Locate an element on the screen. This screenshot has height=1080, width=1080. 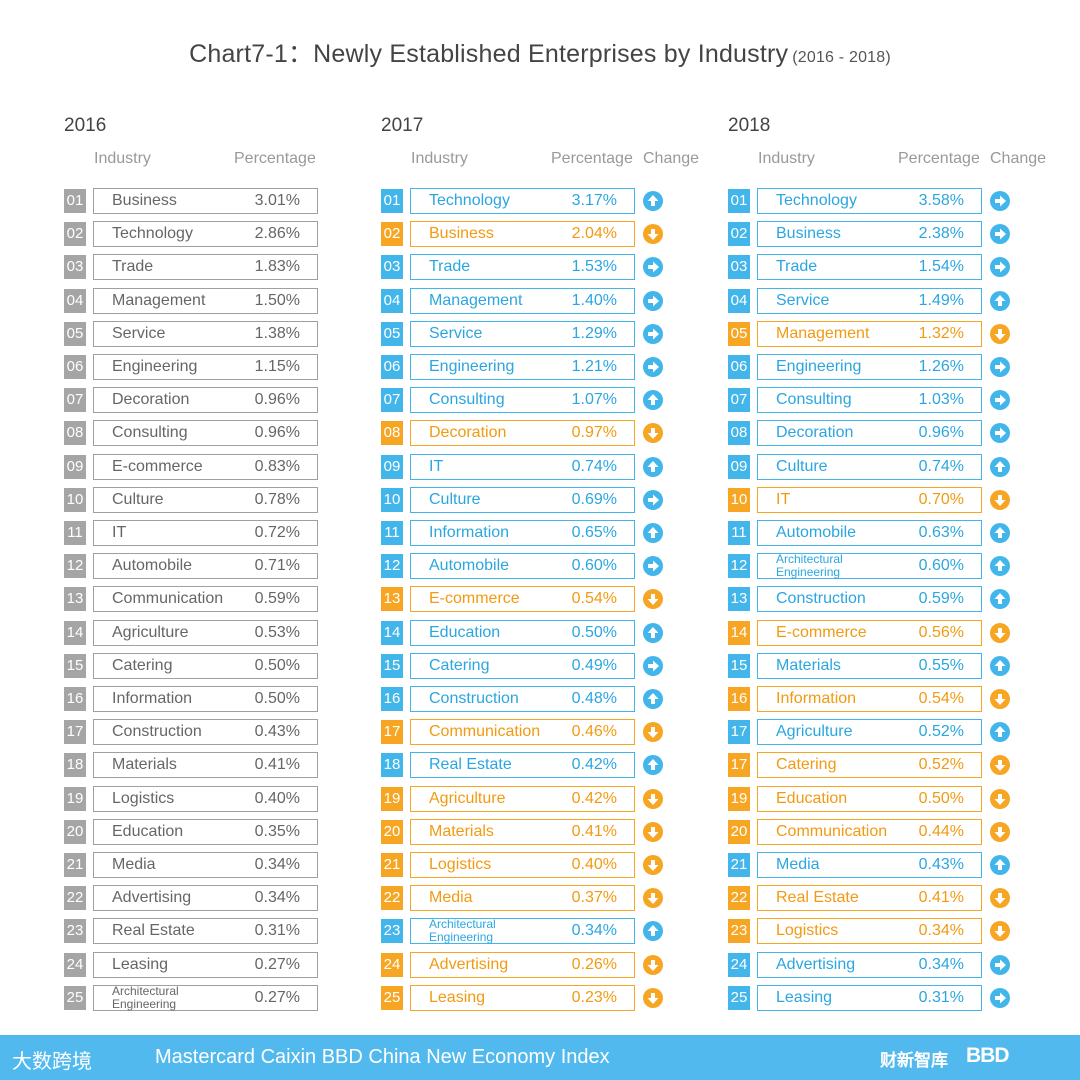
table-row: 15 Catering 0.50% is located at coordinates (209, 665).